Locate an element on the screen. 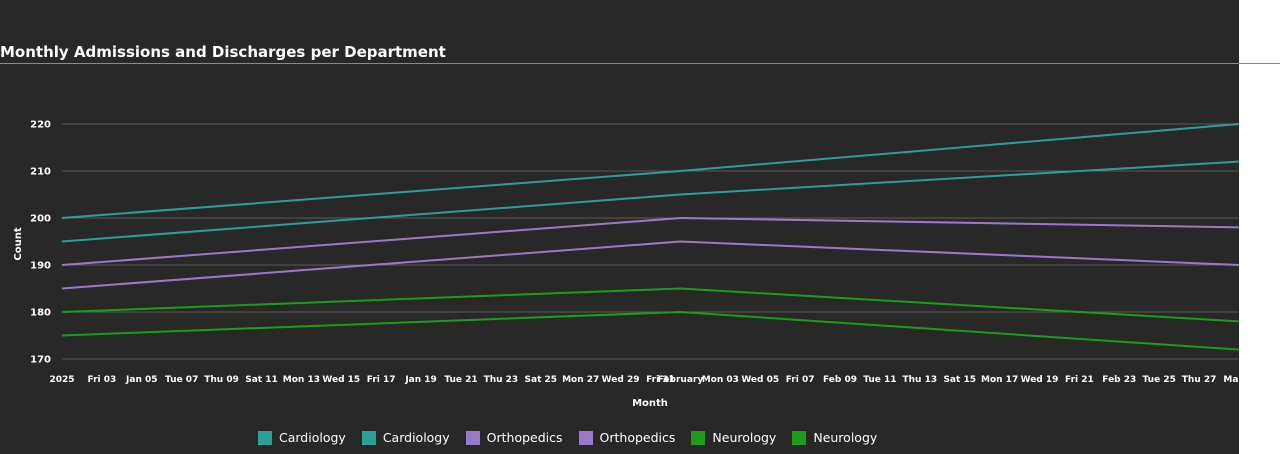 The width and height of the screenshot is (1280, 454). y-tick-label: 210 is located at coordinates (40, 172).